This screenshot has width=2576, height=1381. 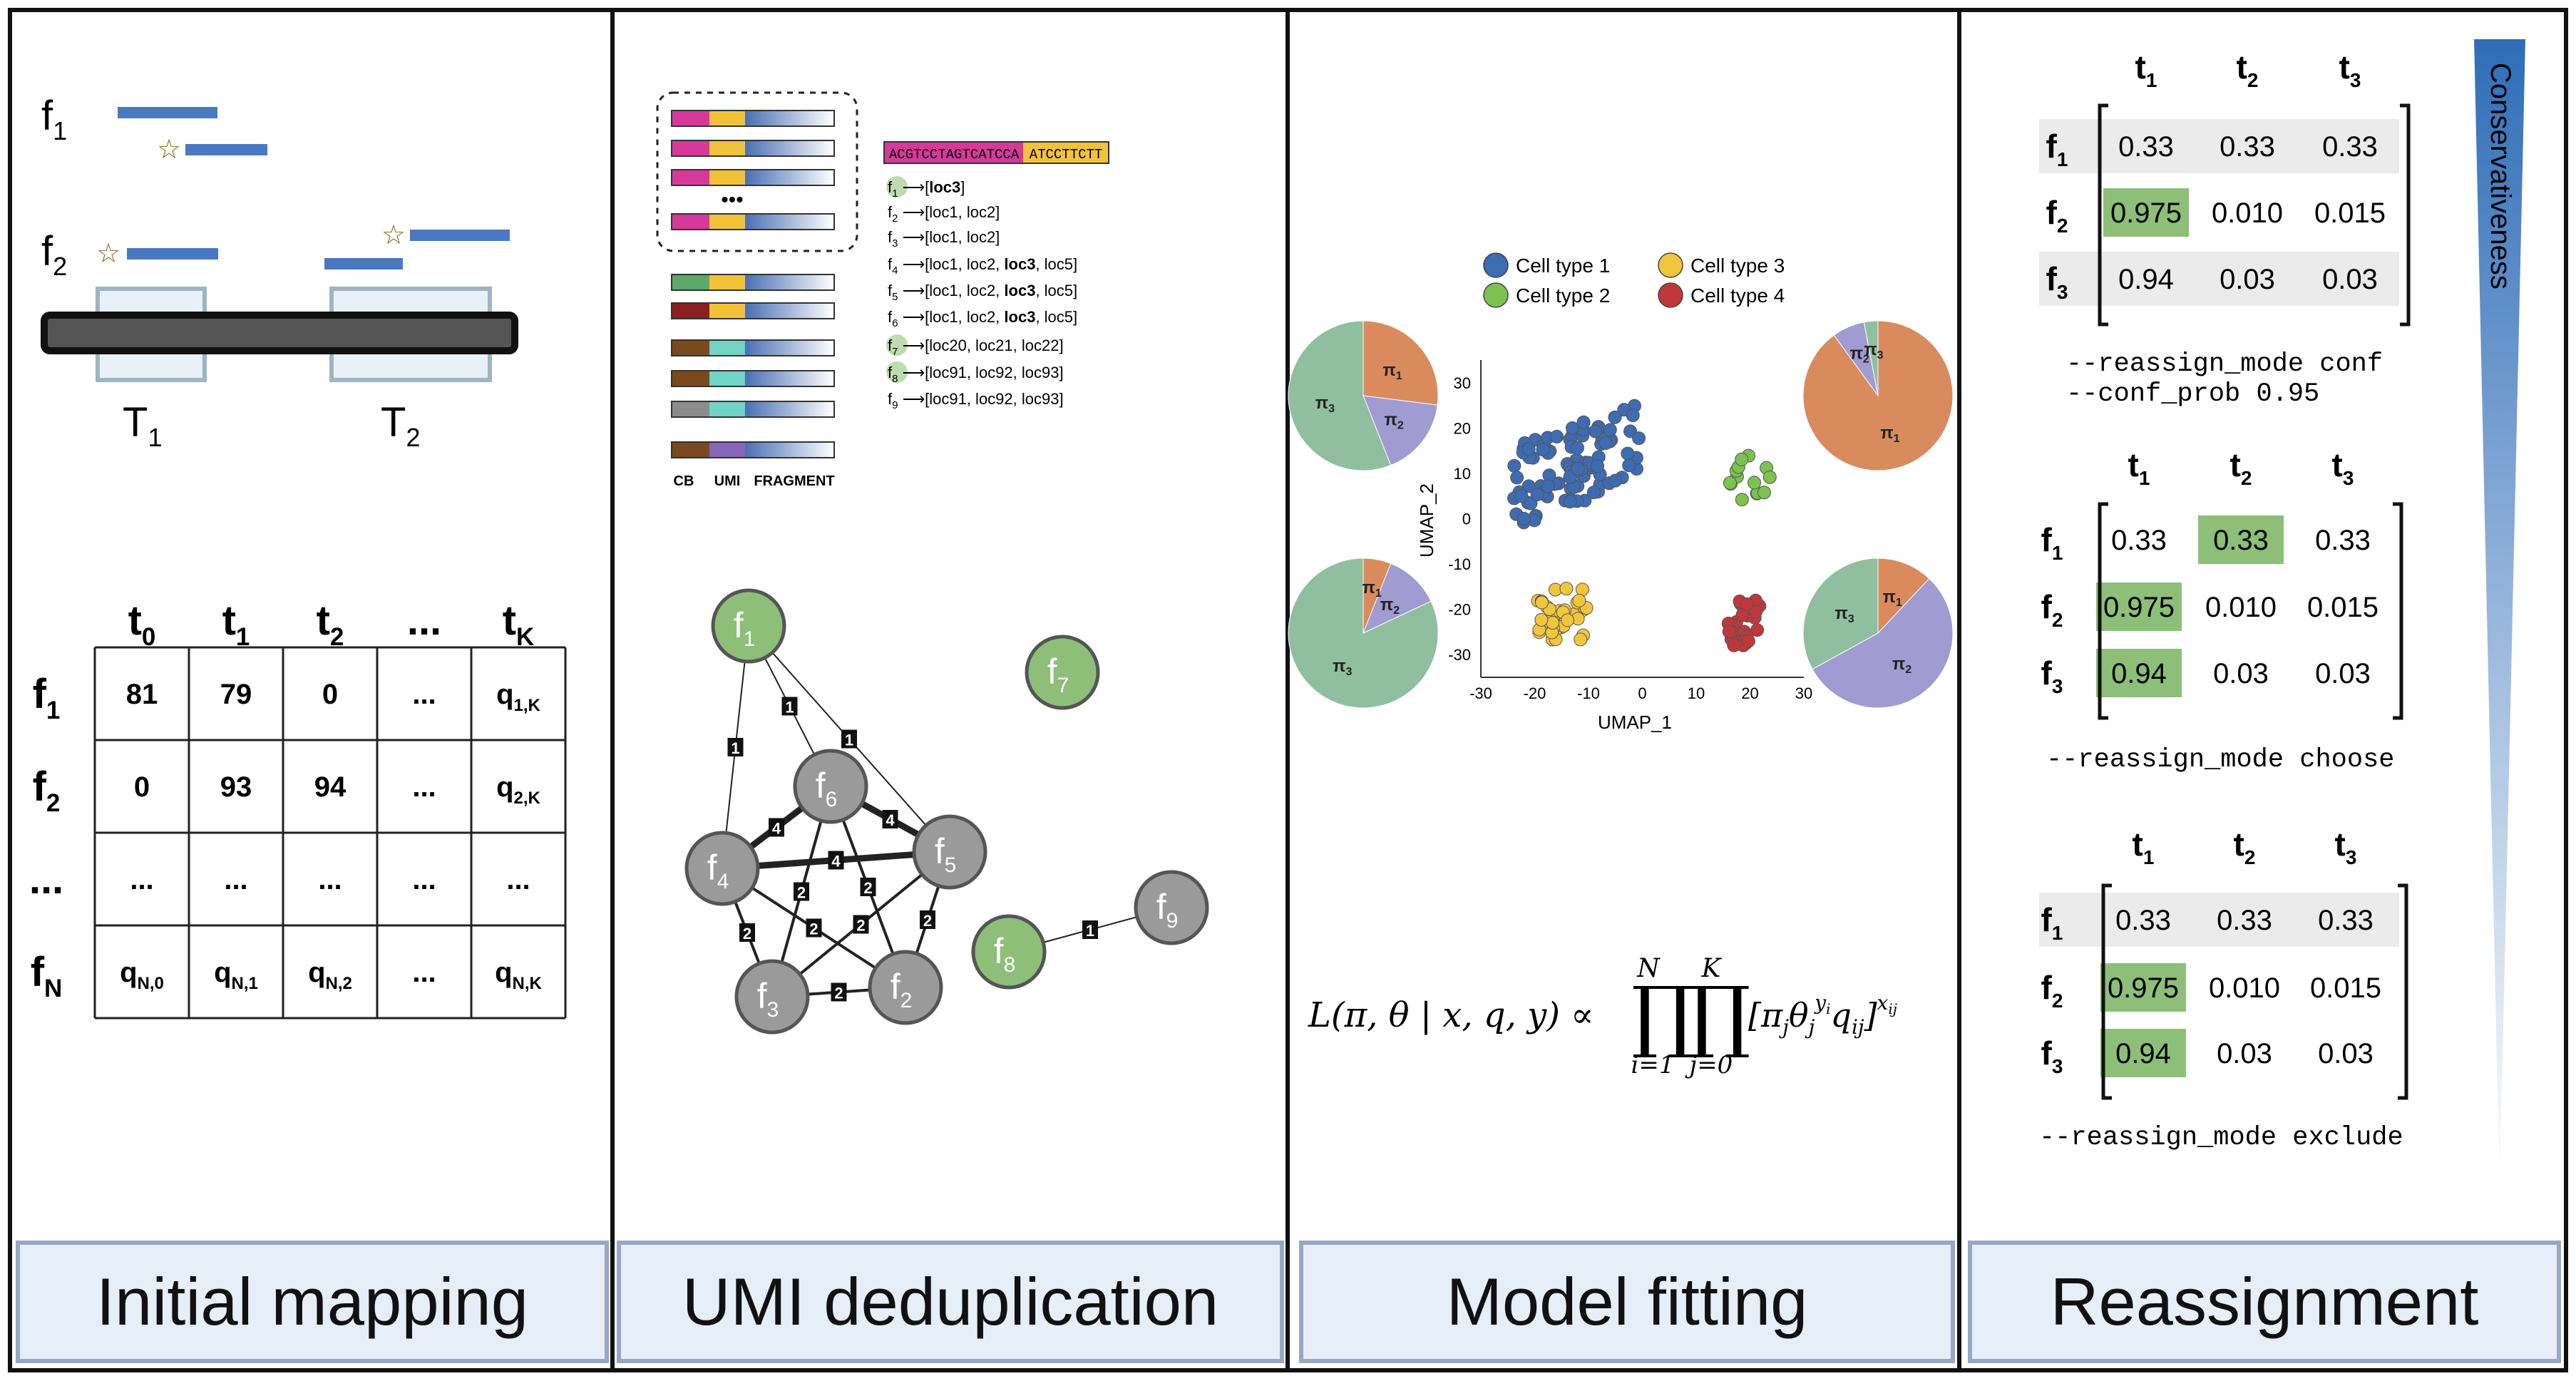 I want to click on mapping-item: f2 ⟶[loc1, loc2], so click(x=944, y=214).